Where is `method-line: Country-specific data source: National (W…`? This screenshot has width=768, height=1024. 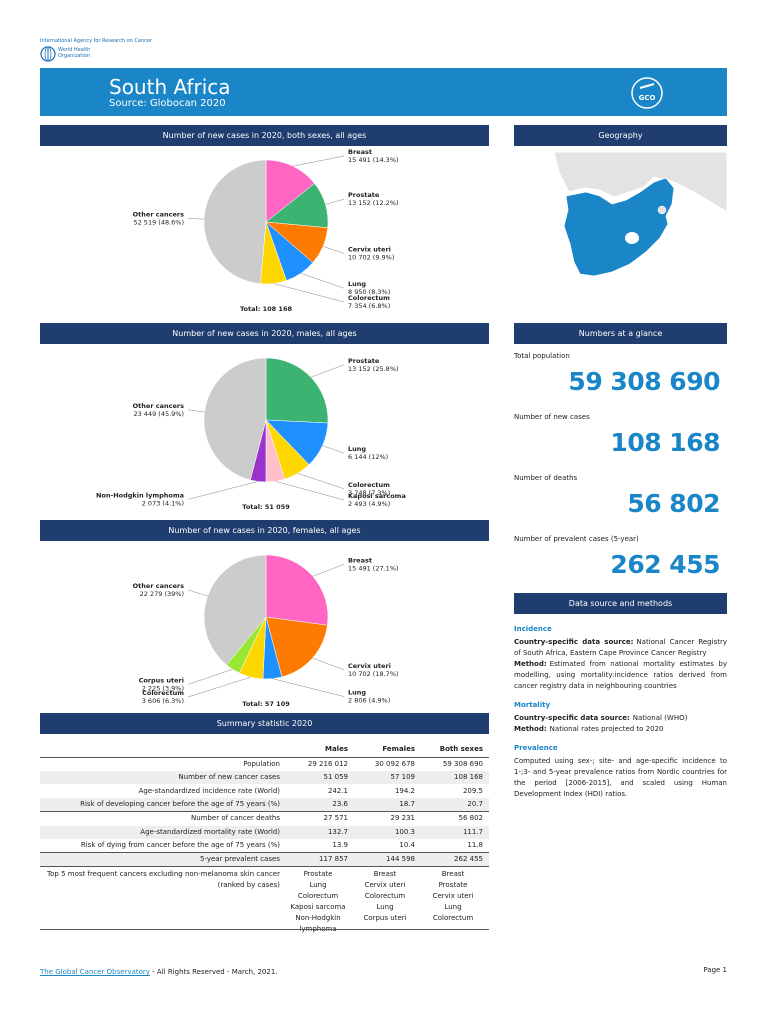
method-line: Country-specific data source: National (W… is located at coordinates (620, 718).